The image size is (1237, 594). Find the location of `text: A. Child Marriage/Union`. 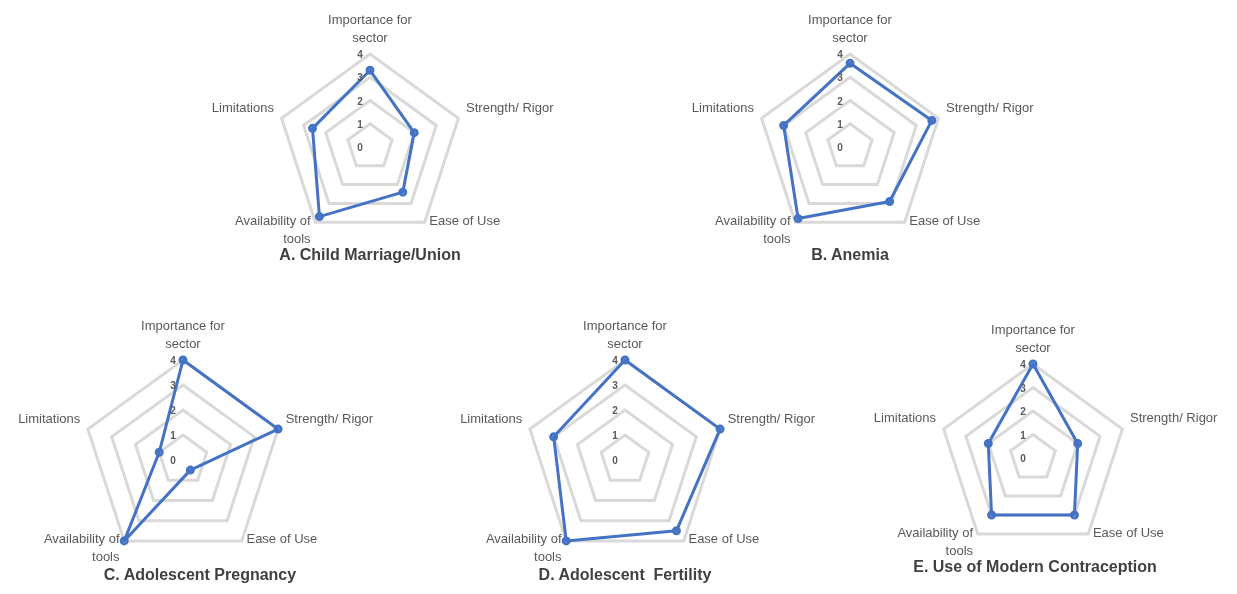

text: A. Child Marriage/Union is located at coordinates (370, 255).